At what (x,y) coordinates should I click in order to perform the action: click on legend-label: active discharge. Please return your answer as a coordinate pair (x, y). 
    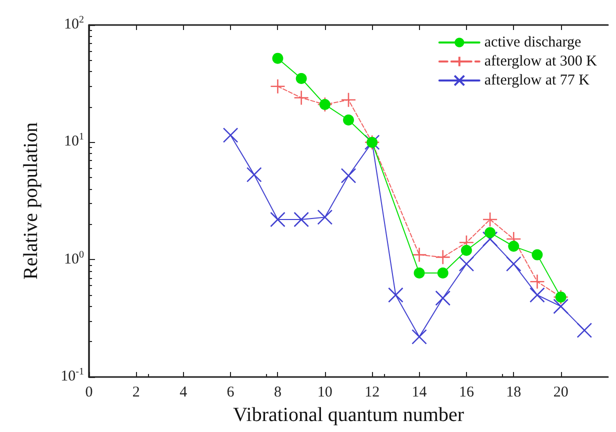
    Looking at the image, I should click on (533, 42).